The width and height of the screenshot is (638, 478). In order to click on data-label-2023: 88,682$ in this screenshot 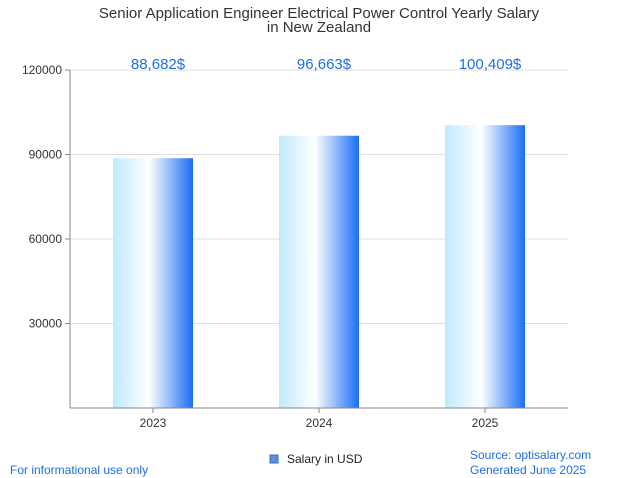, I will do `click(158, 64)`.